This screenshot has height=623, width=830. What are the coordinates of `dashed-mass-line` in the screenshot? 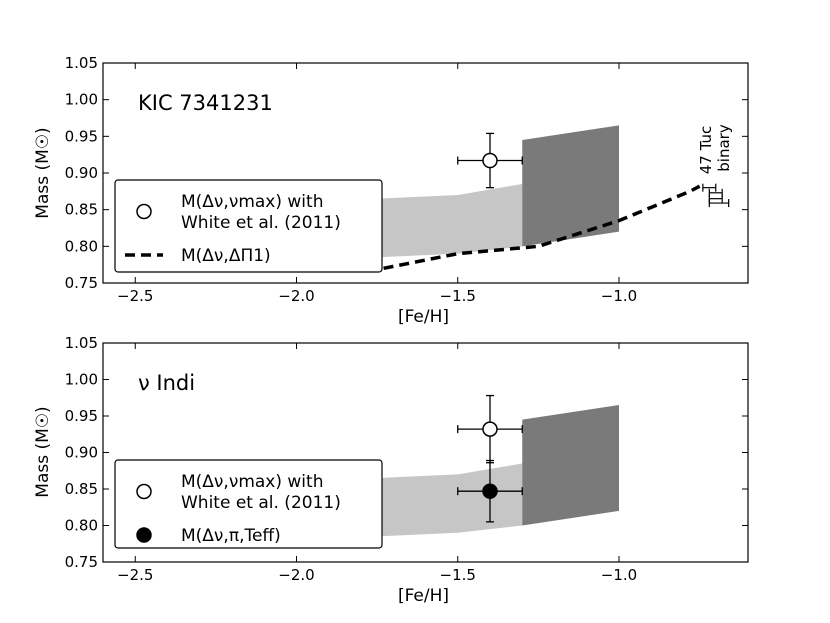 It's located at (542, 227).